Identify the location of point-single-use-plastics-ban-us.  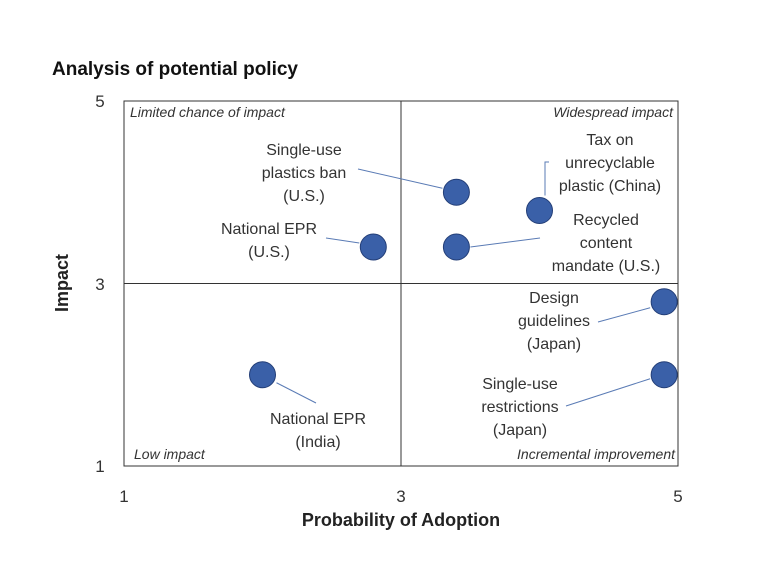
(456, 192).